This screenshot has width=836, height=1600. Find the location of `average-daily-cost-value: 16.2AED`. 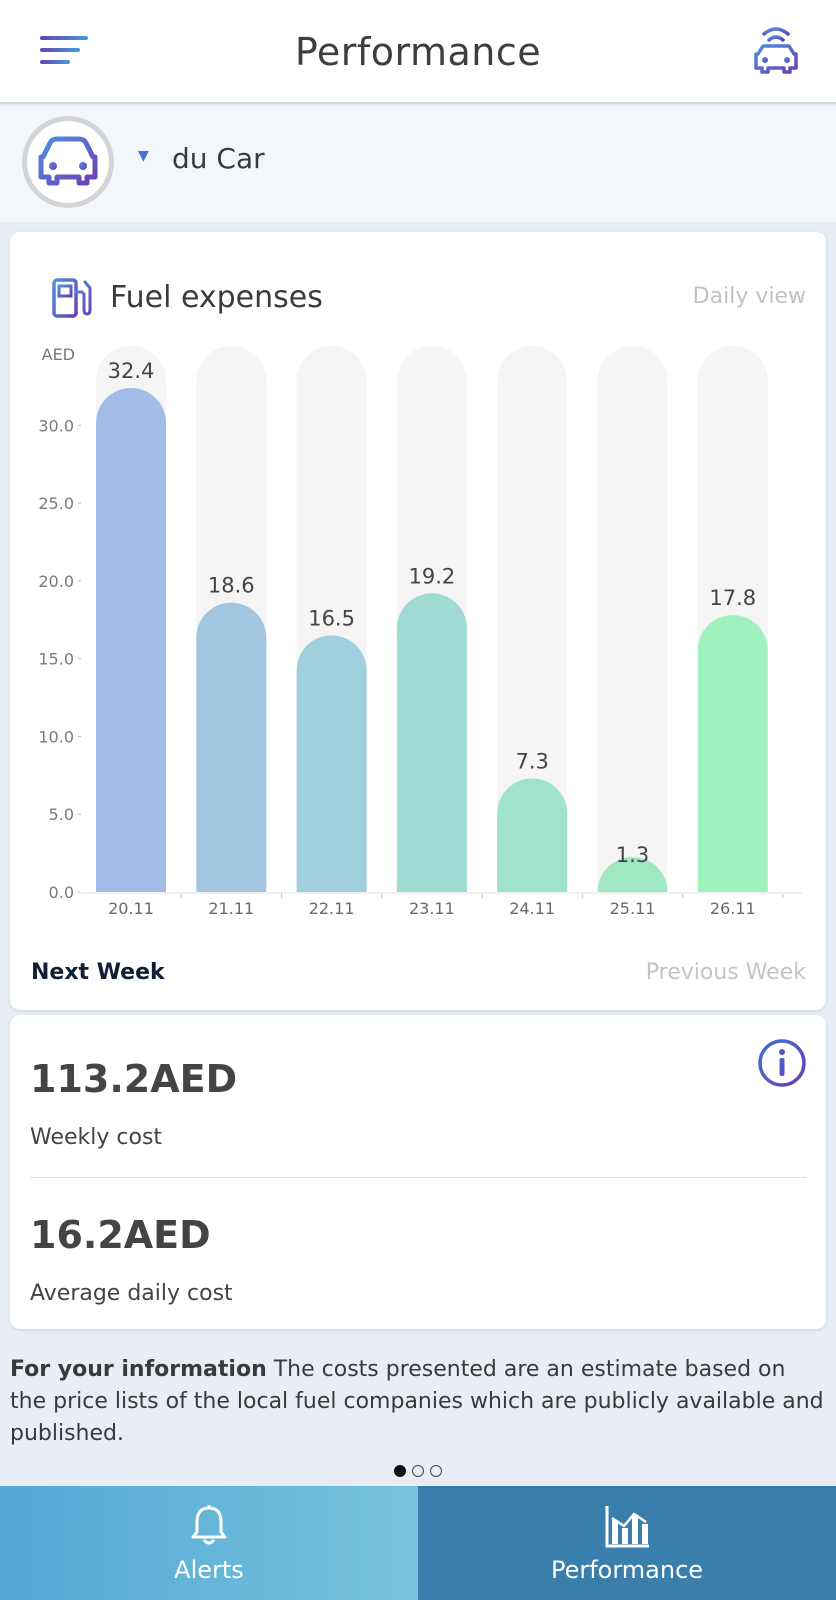

average-daily-cost-value: 16.2AED is located at coordinates (120, 1235).